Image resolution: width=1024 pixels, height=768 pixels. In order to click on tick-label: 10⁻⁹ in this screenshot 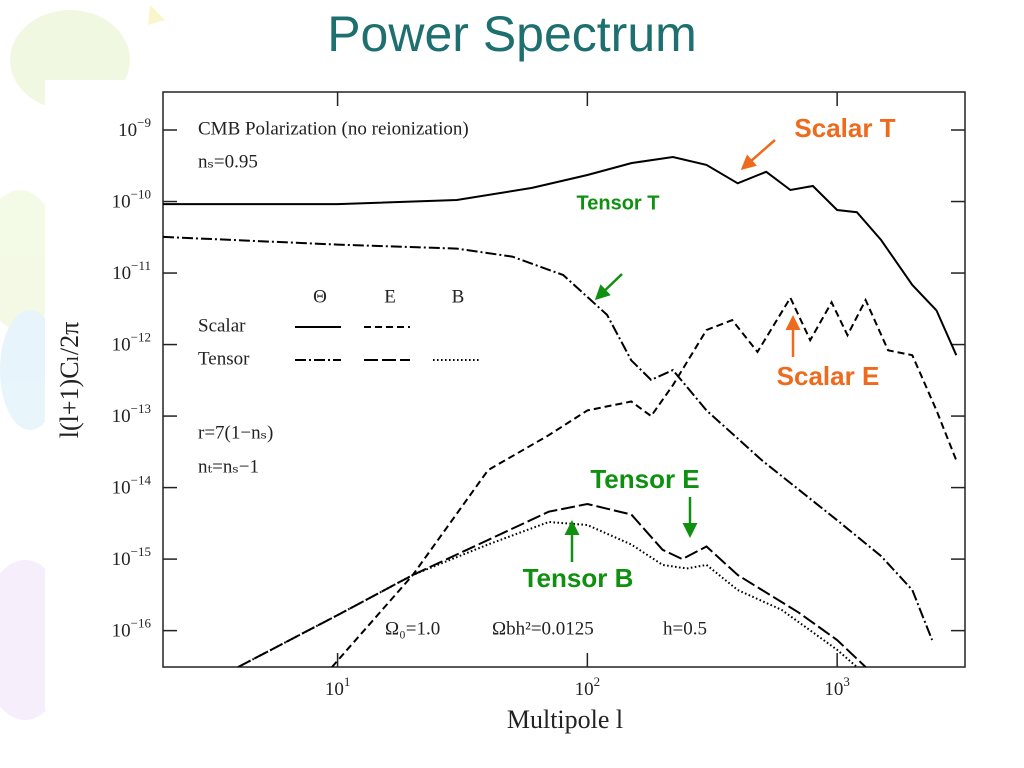, I will do `click(134, 128)`.